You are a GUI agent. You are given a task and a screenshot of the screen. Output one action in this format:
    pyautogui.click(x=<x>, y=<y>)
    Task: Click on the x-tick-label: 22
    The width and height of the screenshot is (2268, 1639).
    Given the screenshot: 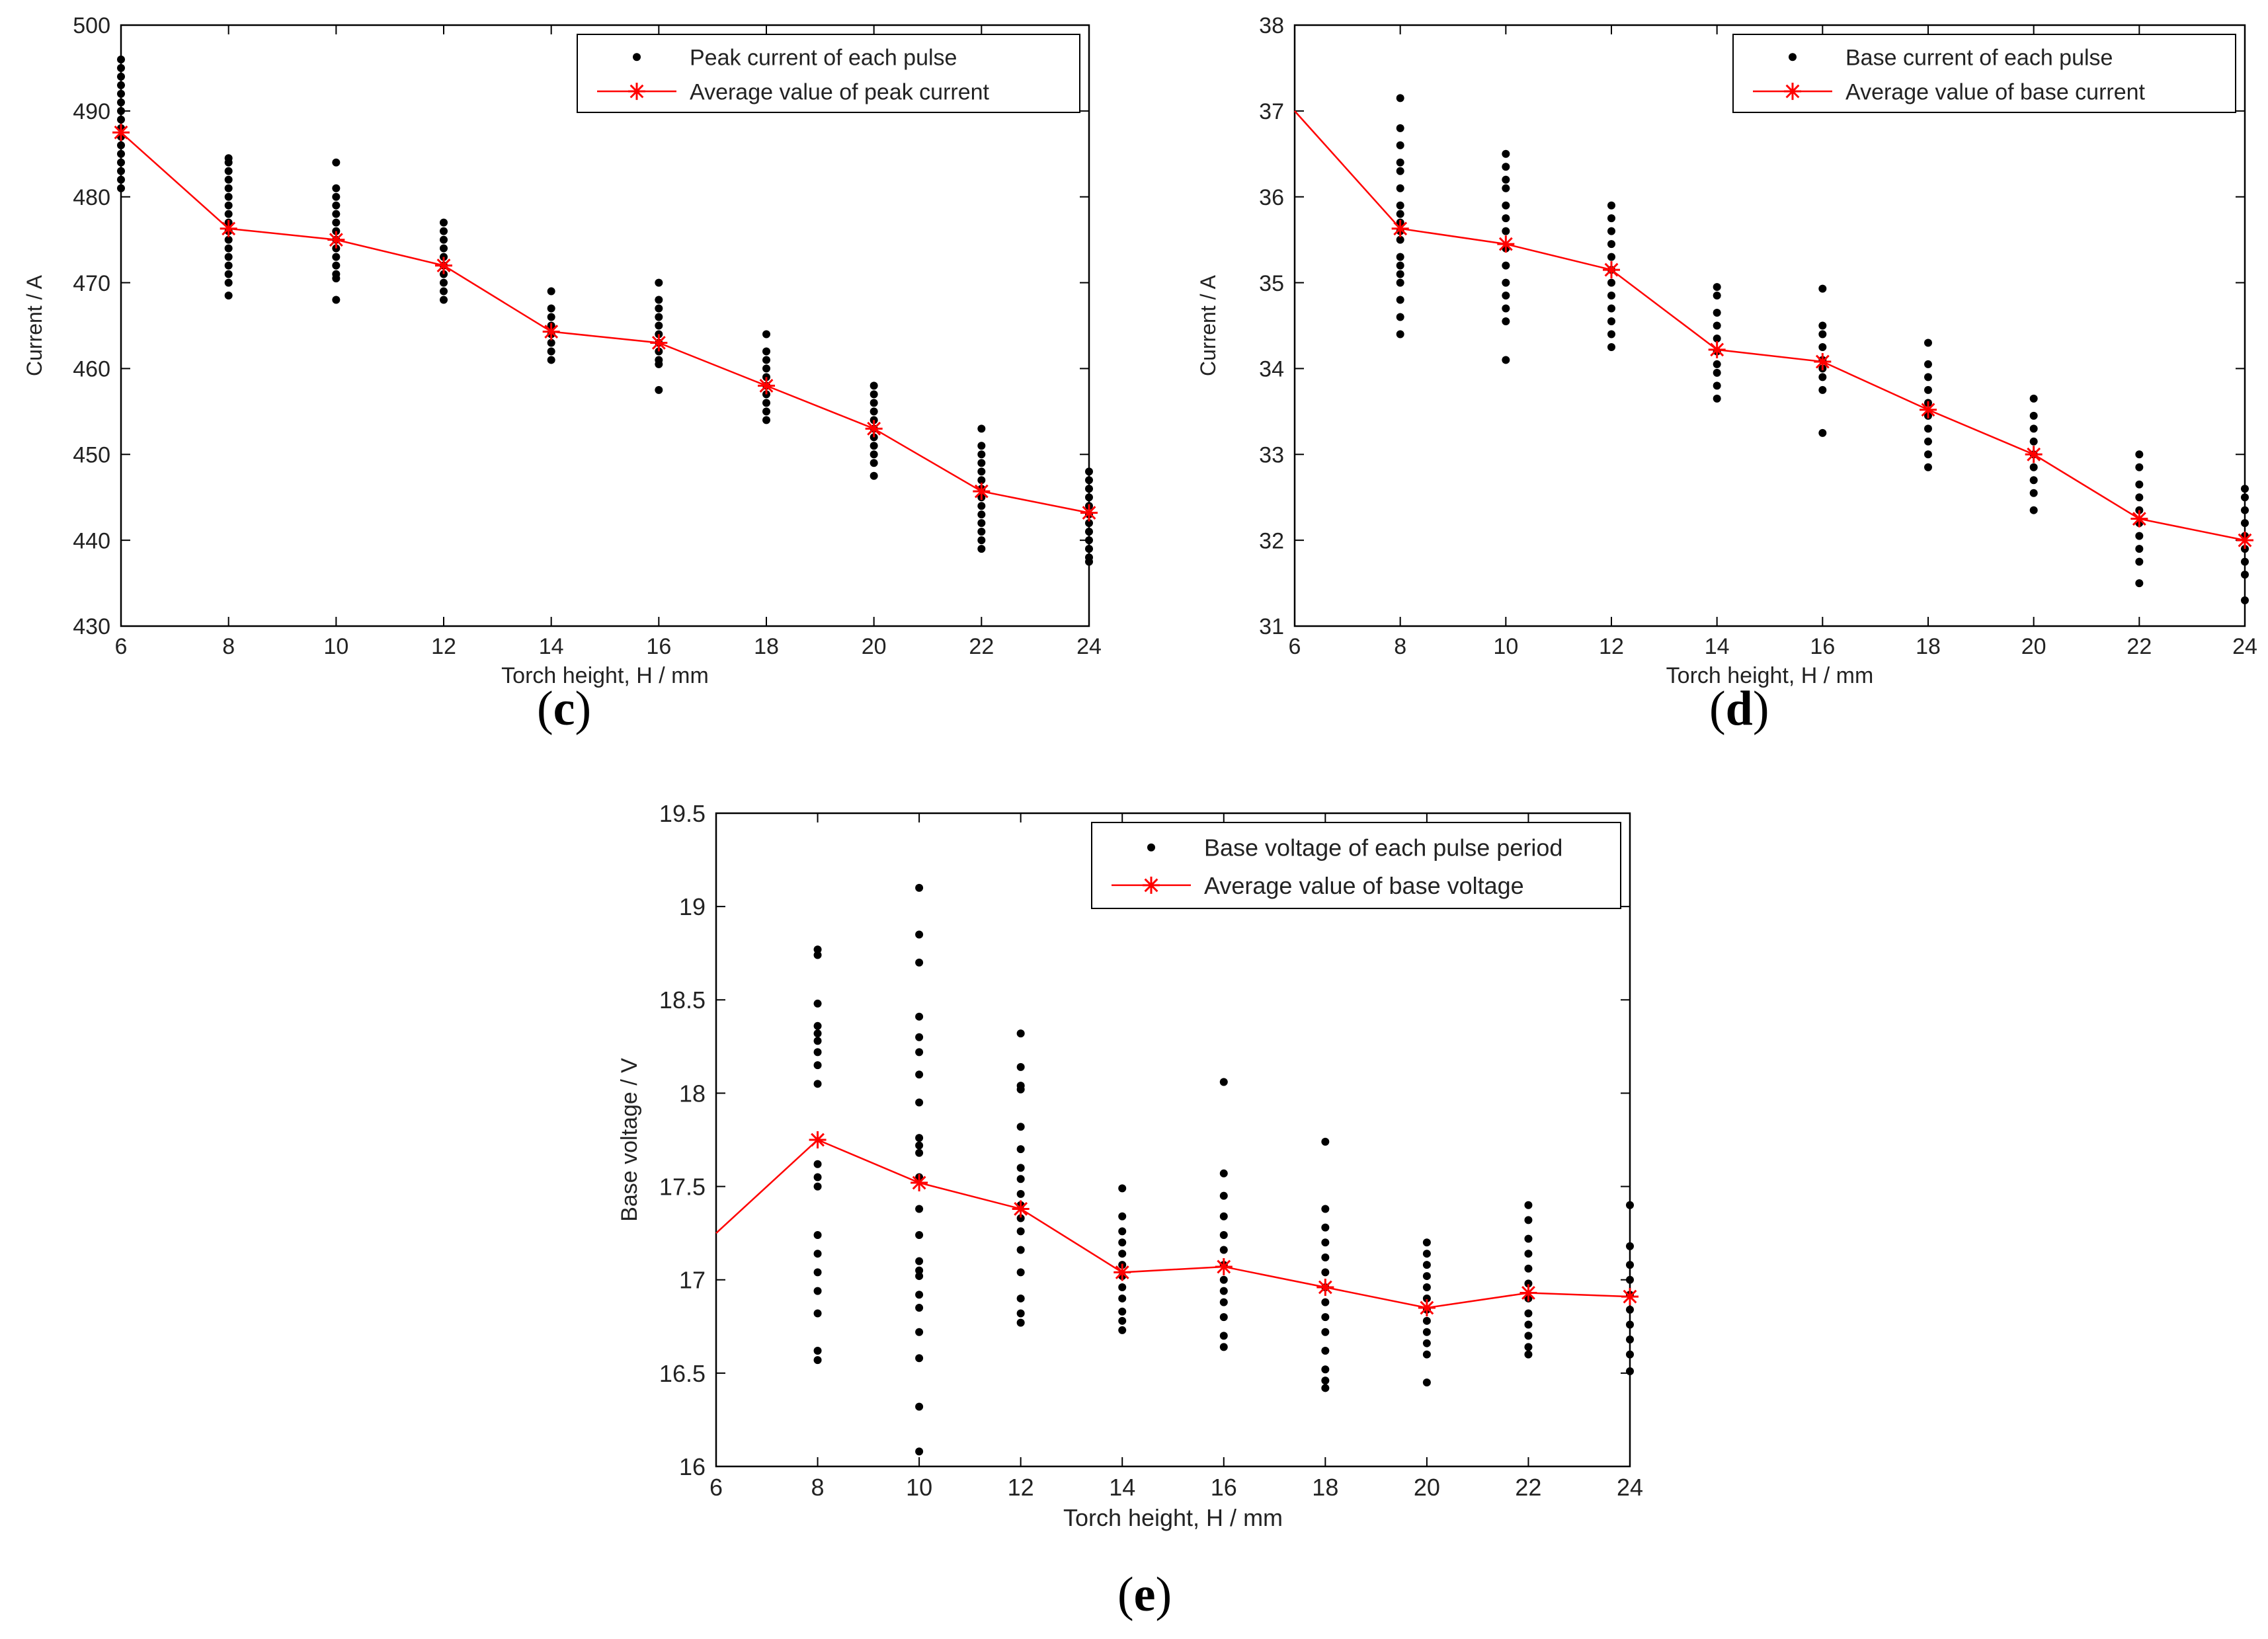 What is the action you would take?
    pyautogui.click(x=982, y=647)
    